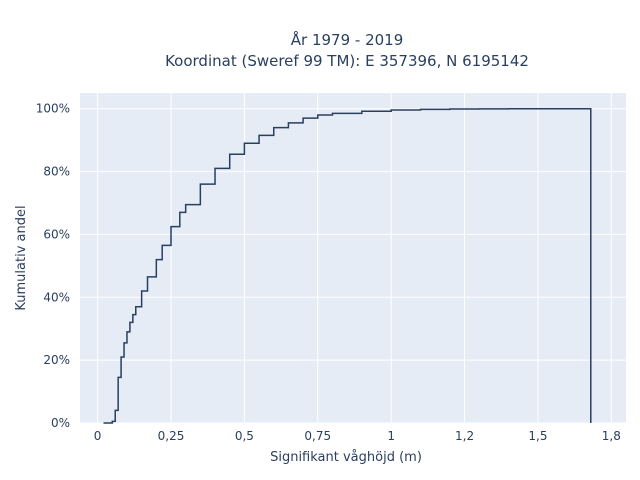 Image resolution: width=640 pixels, height=480 pixels. Describe the element at coordinates (53, 266) in the screenshot. I see `y-axis-ticks: 0% 20% 40% 60% 80% 100%` at that location.